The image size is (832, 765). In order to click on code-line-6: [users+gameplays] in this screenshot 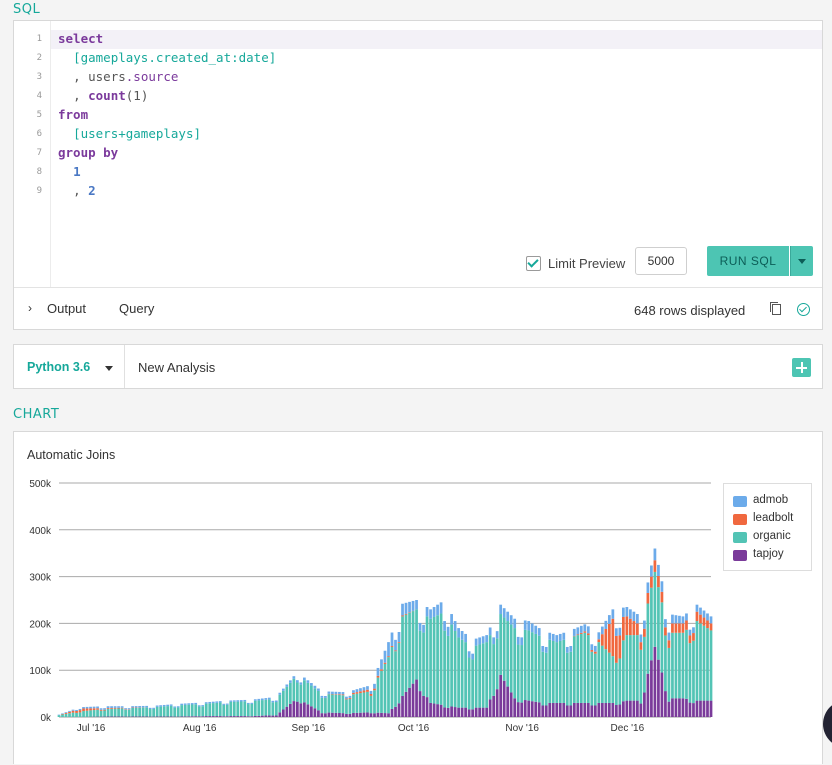, I will do `click(129, 133)`.